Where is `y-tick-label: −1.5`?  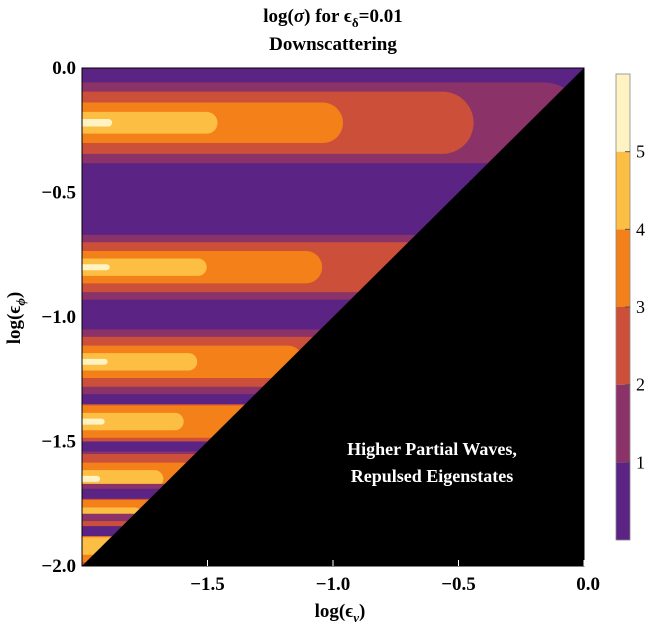
y-tick-label: −1.5 is located at coordinates (58, 442).